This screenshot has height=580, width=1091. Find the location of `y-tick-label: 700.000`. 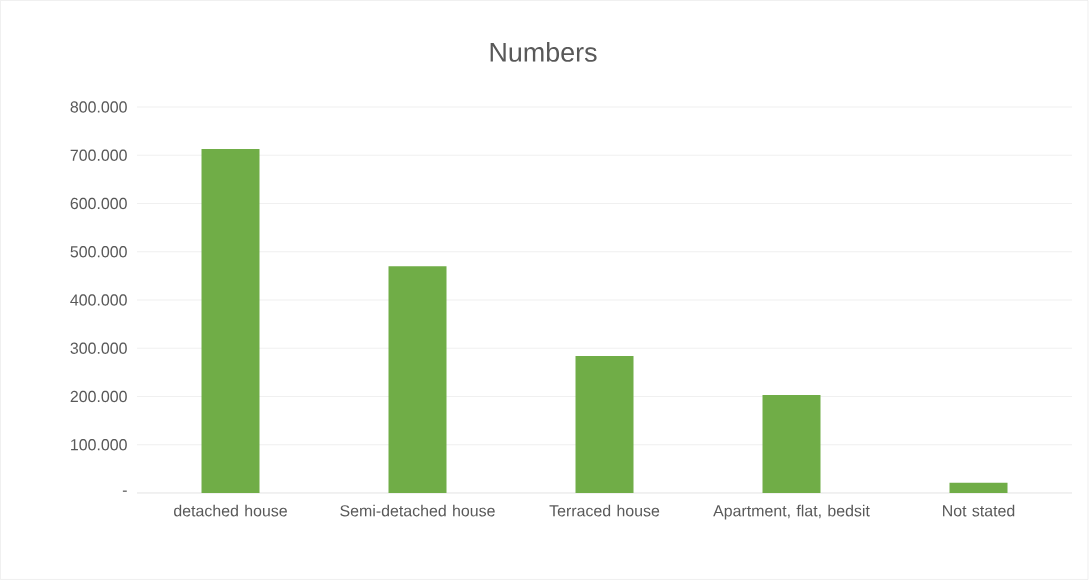

y-tick-label: 700.000 is located at coordinates (98, 155).